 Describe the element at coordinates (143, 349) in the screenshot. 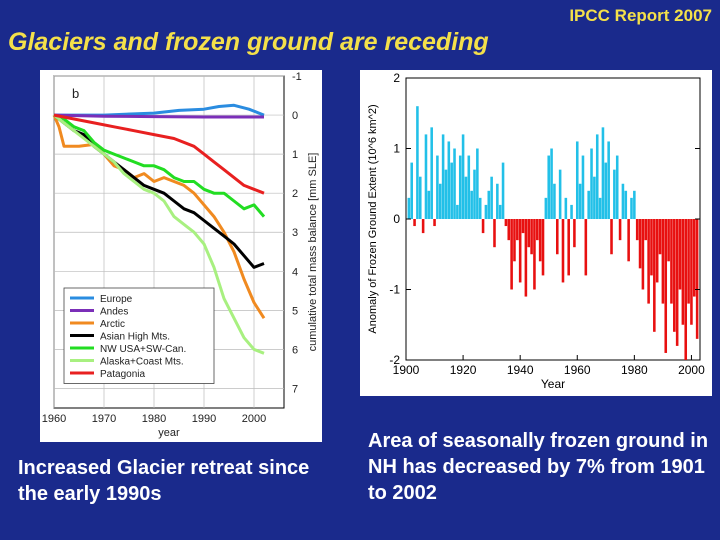

I see `legend-label: NW USA+SW-Can.` at that location.